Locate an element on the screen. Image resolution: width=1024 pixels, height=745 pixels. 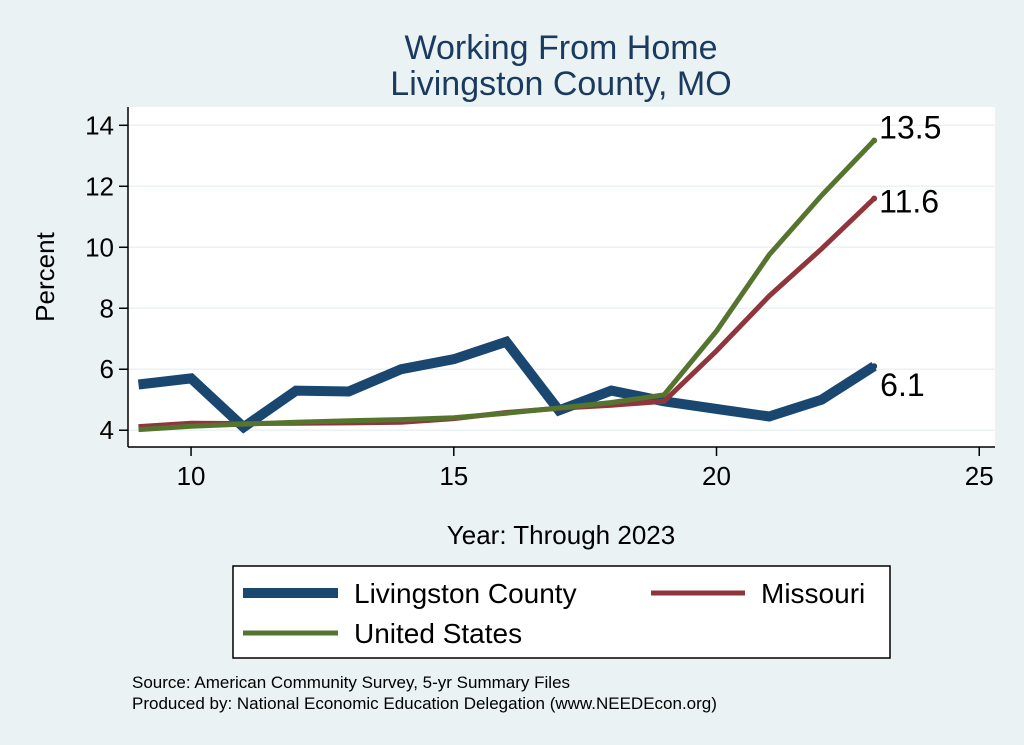
x-tick-label: 20 is located at coordinates (716, 476).